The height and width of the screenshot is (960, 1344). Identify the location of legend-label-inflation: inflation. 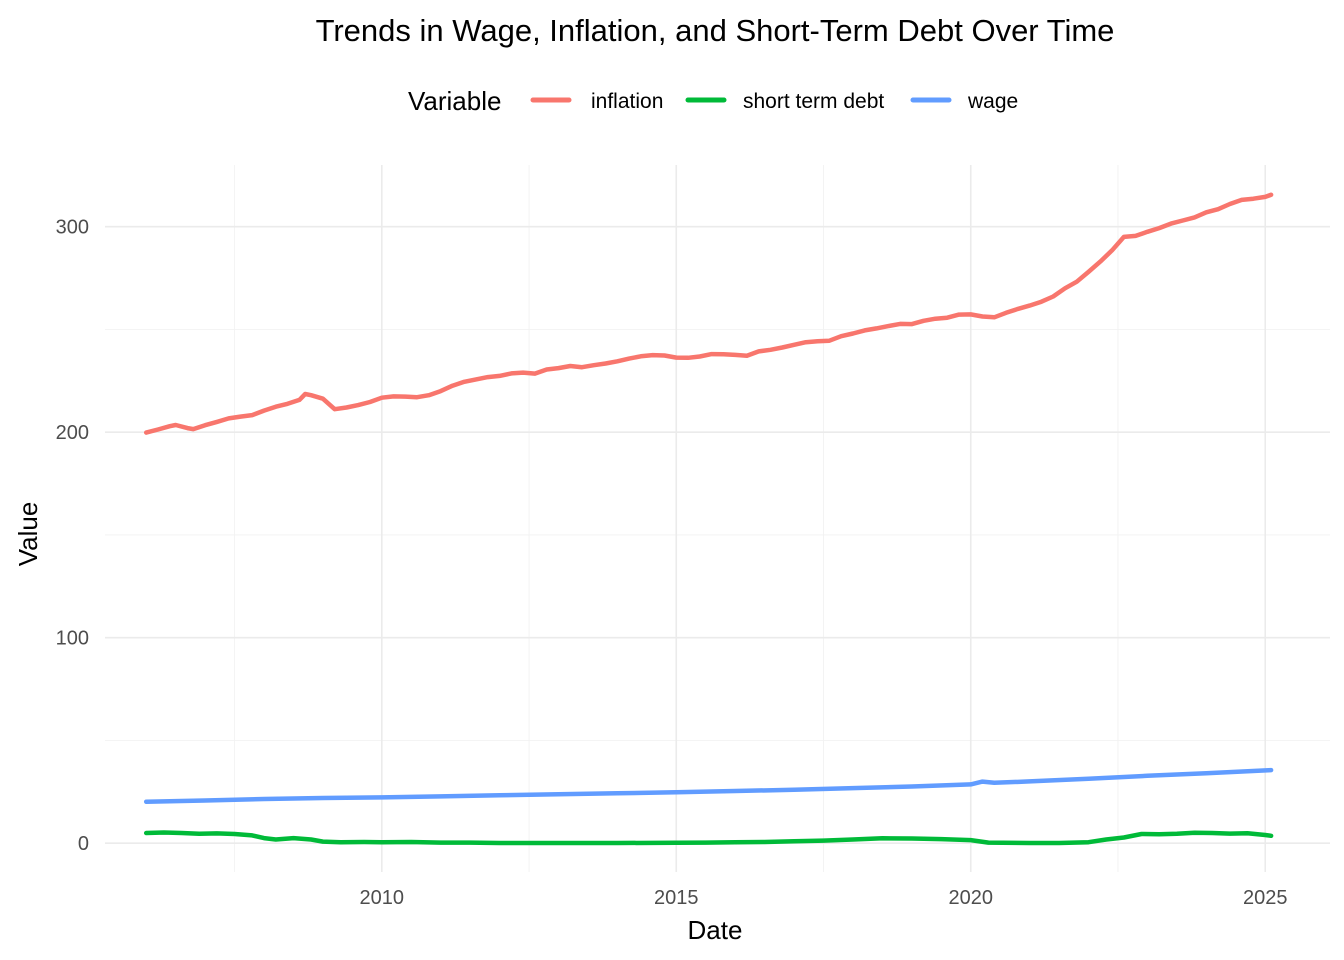
(627, 101).